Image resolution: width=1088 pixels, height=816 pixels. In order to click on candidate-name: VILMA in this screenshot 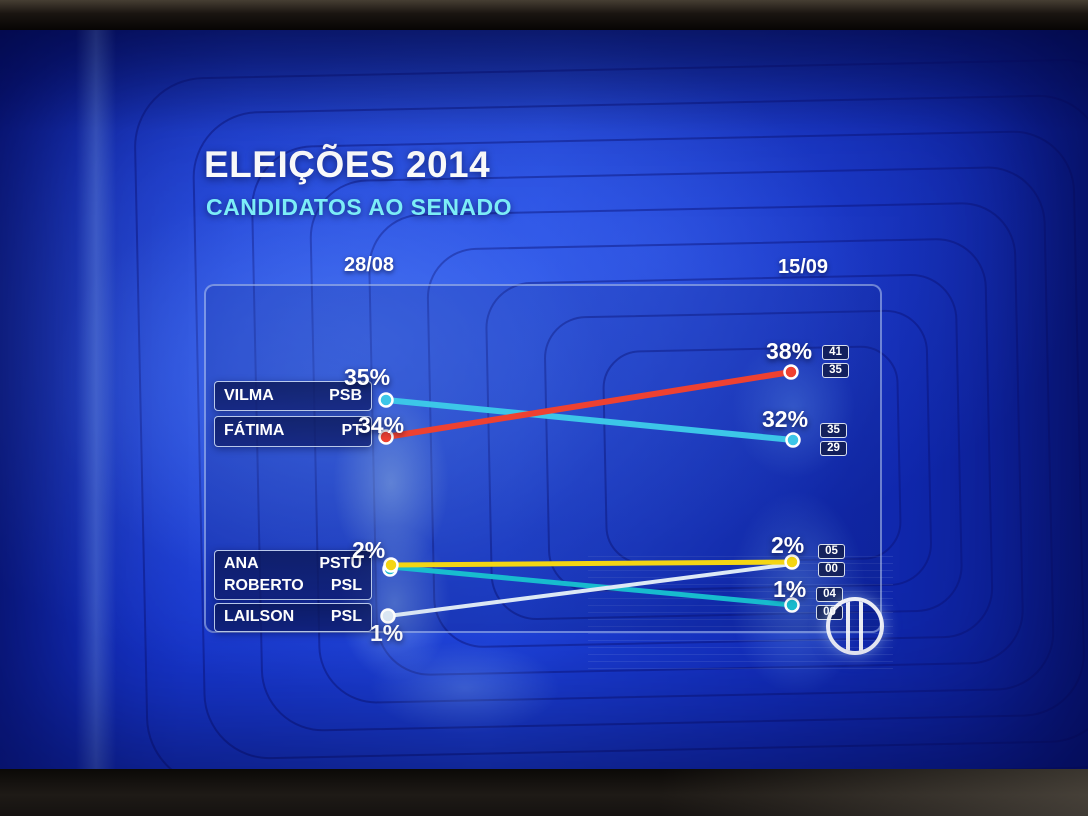, I will do `click(249, 395)`.